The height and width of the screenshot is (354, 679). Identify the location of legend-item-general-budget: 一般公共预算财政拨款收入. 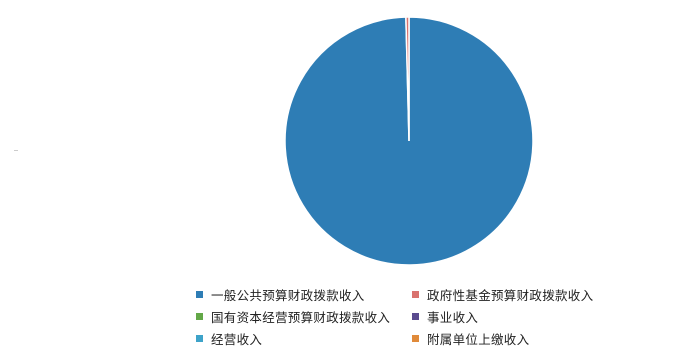
(302, 294).